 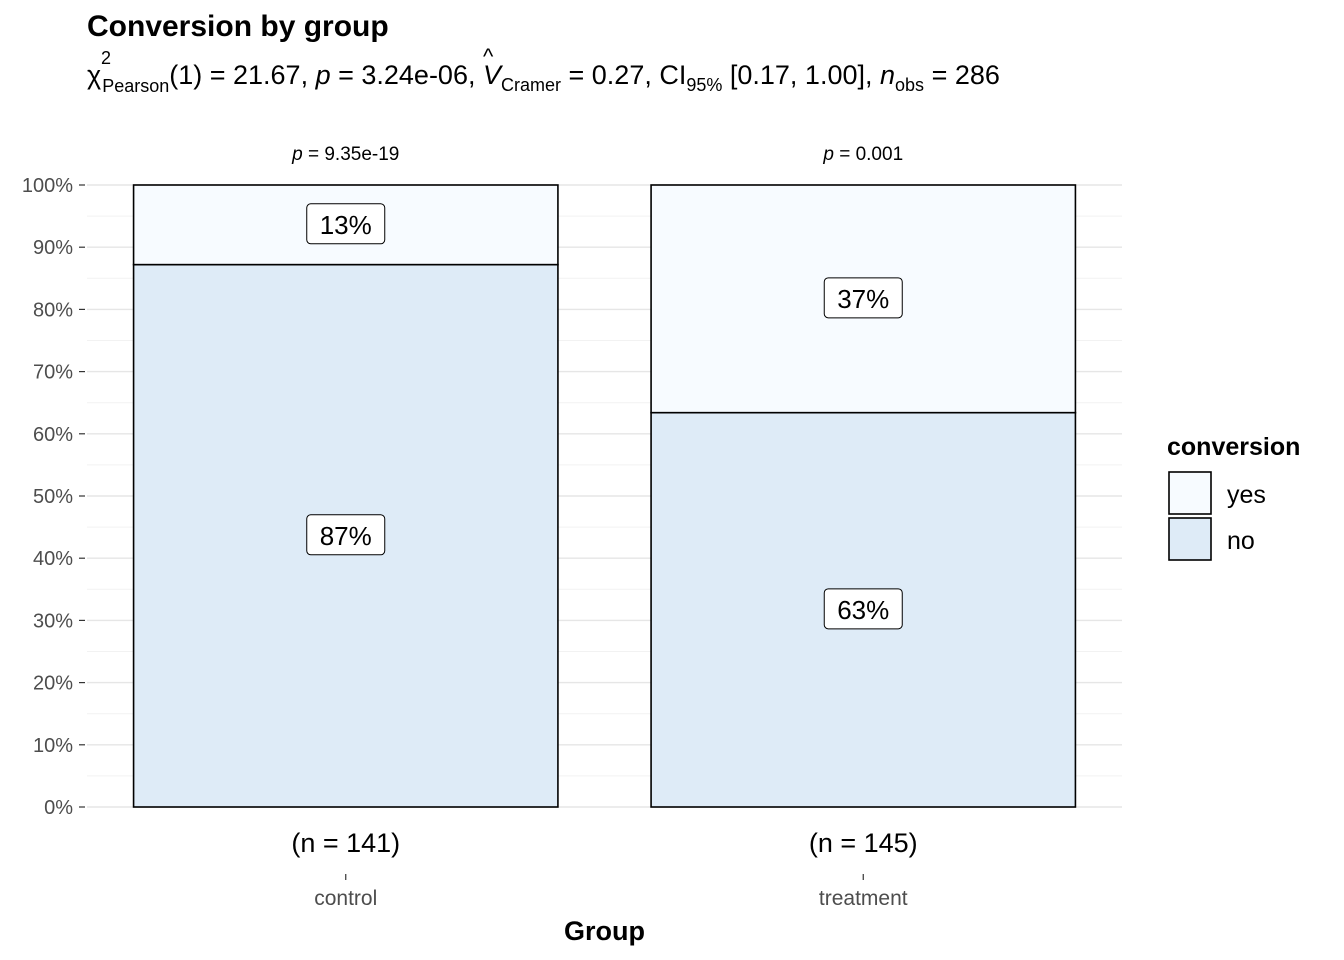 I want to click on legend-label-no: no, so click(x=1241, y=541).